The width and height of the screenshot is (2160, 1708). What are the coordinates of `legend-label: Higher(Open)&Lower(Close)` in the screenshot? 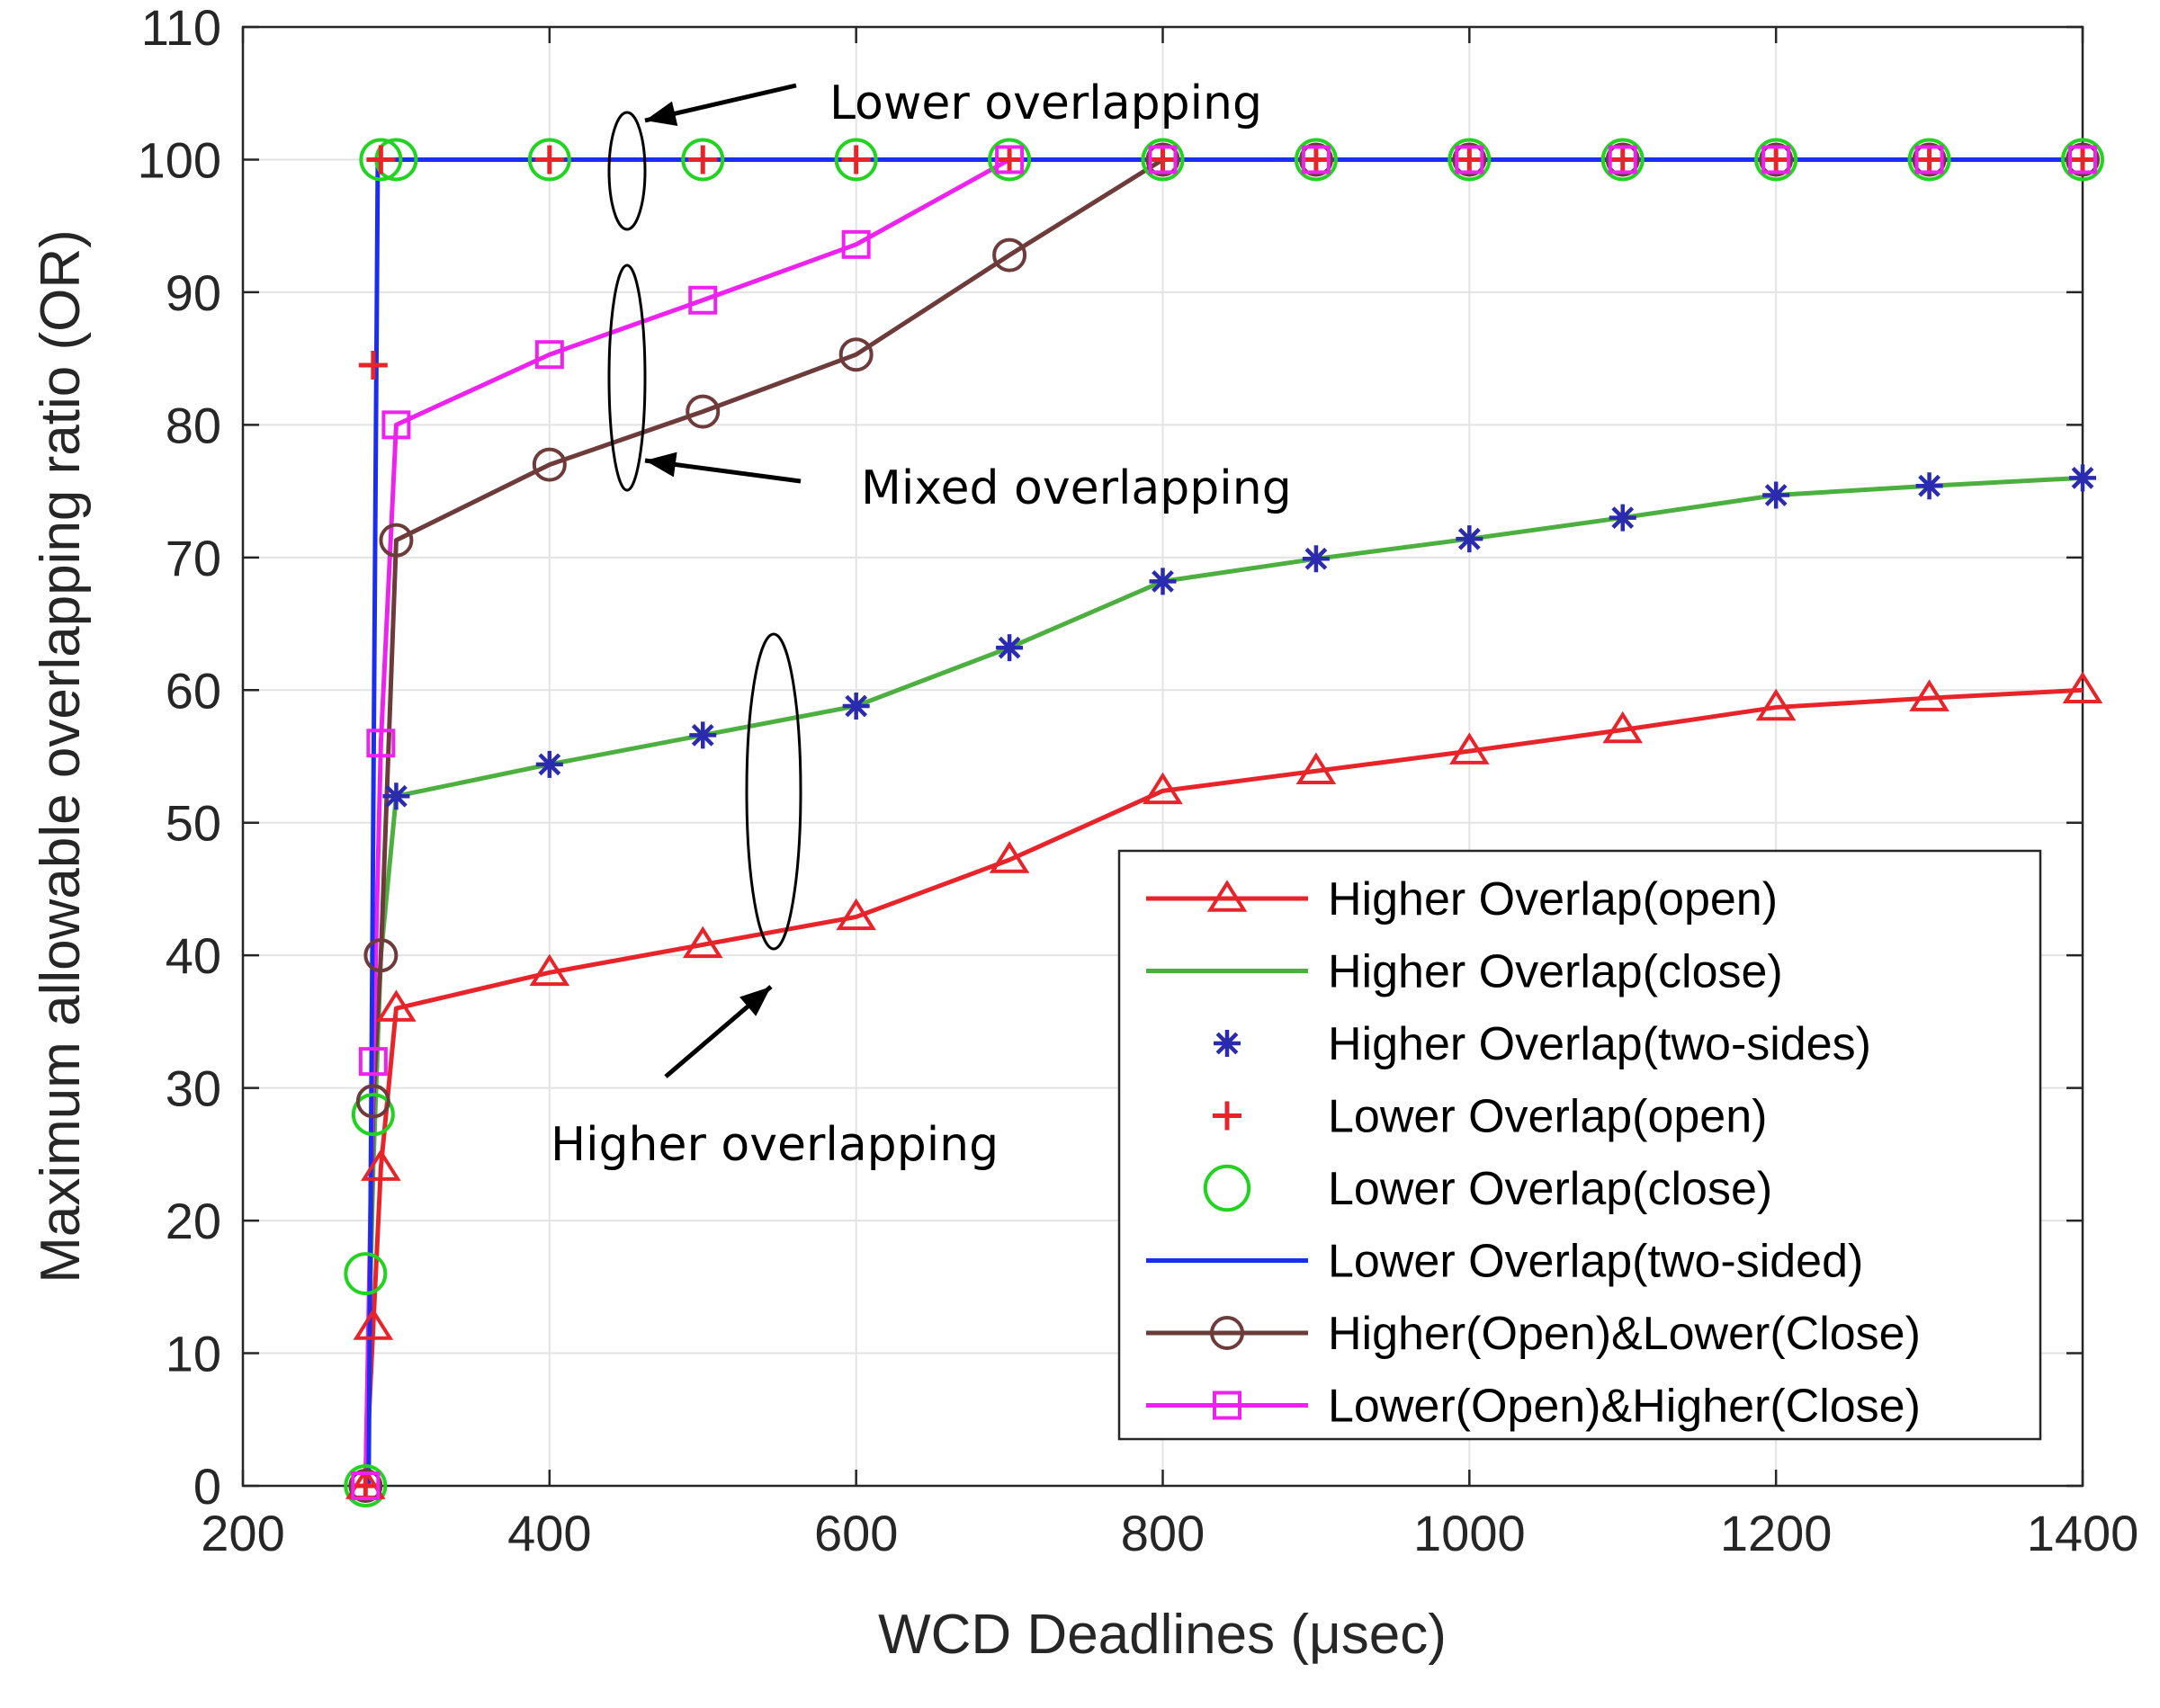 It's located at (1624, 1334).